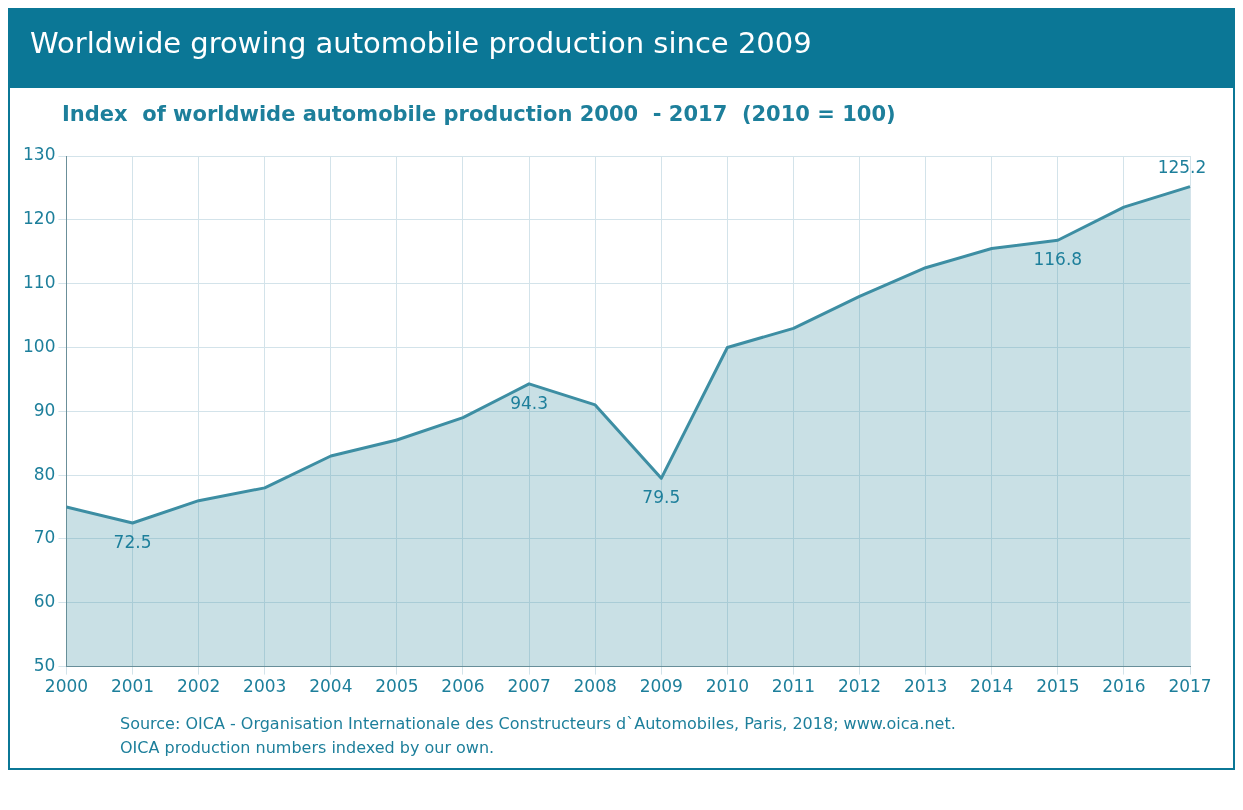  Describe the element at coordinates (661, 497) in the screenshot. I see `data-label: 79.5` at that location.